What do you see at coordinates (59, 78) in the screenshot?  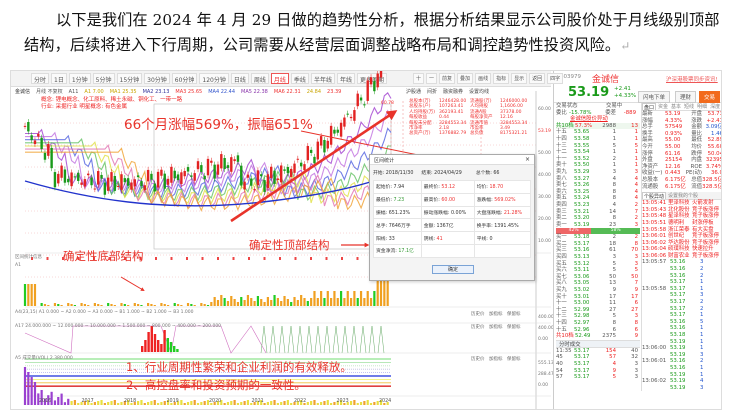 I see `period-tab: 1日` at bounding box center [59, 78].